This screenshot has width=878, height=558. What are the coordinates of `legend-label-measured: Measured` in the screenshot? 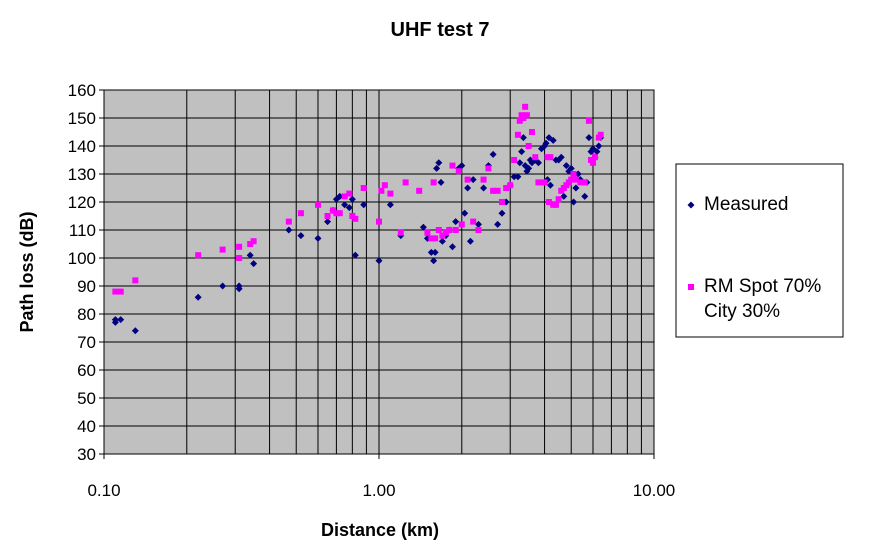 It's located at (746, 204).